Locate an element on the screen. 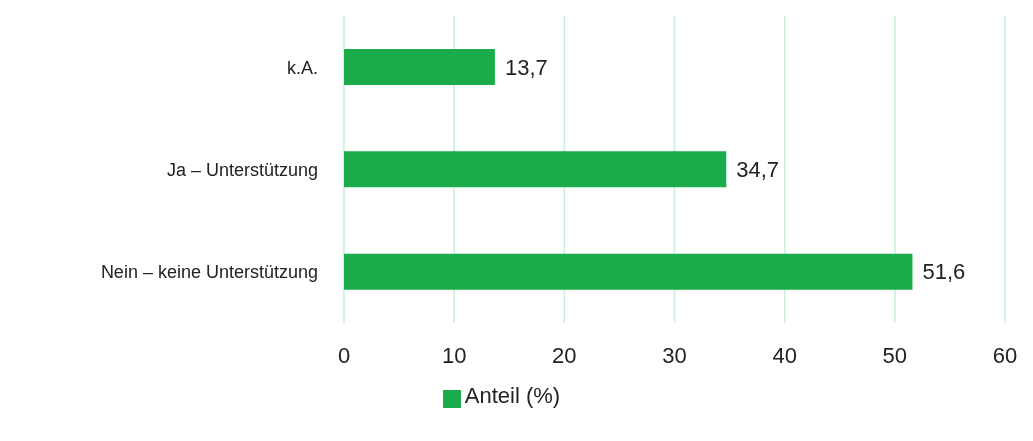 This screenshot has width=1033, height=441. data-label: 34,7 is located at coordinates (758, 170).